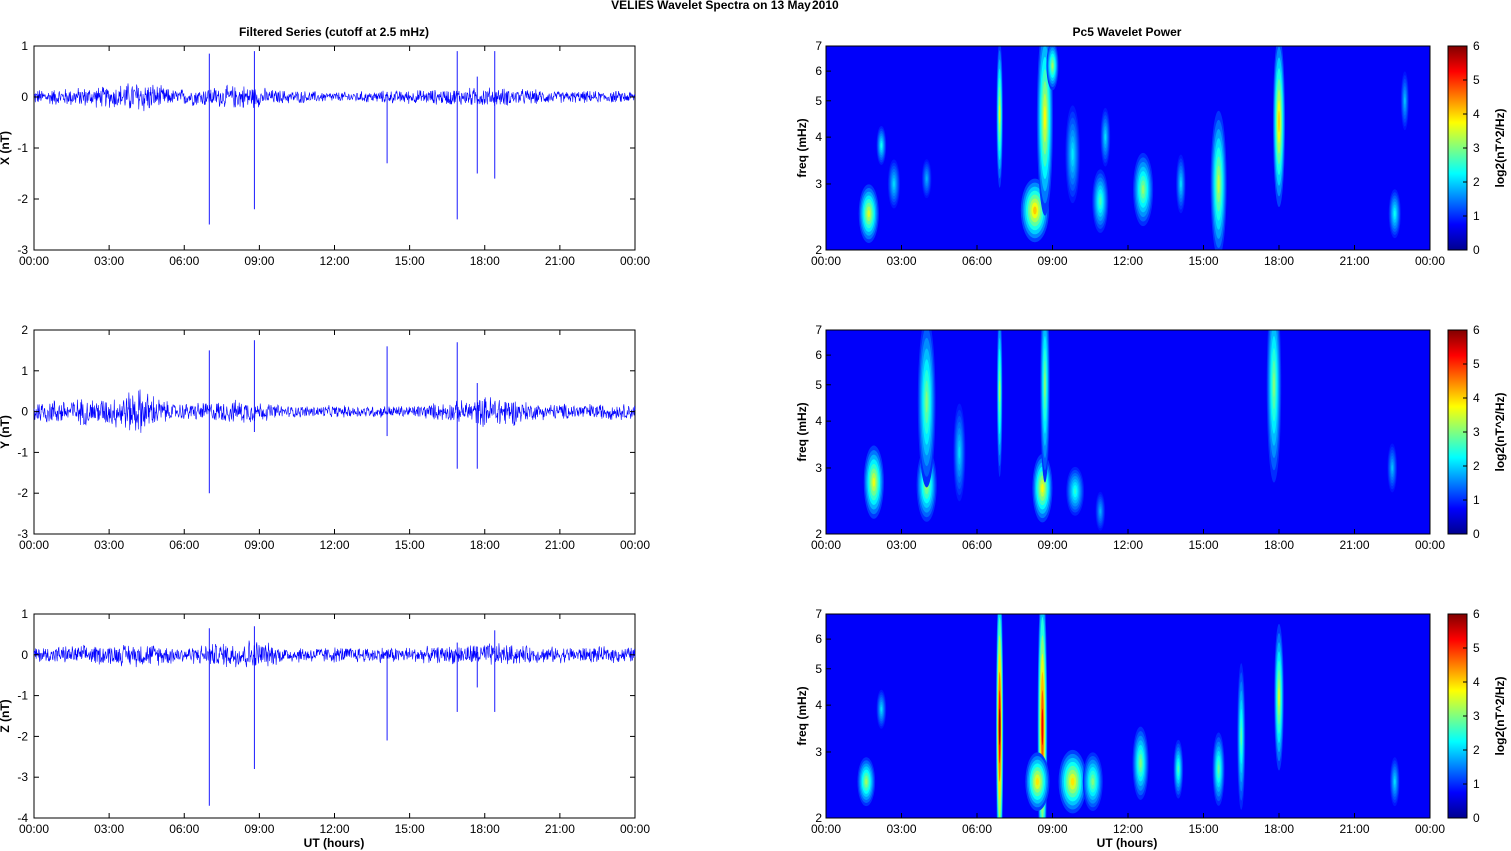  Describe the element at coordinates (1127, 32) in the screenshot. I see `right-column-title: Pc5 Wavelet Power` at that location.